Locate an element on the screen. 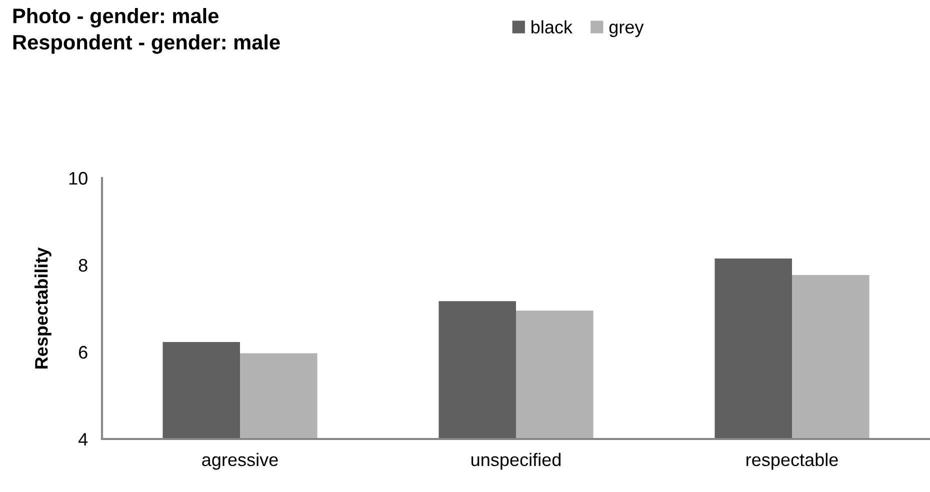  chart-title: Photo - gender: male Respondent - gender: male is located at coordinates (146, 31).